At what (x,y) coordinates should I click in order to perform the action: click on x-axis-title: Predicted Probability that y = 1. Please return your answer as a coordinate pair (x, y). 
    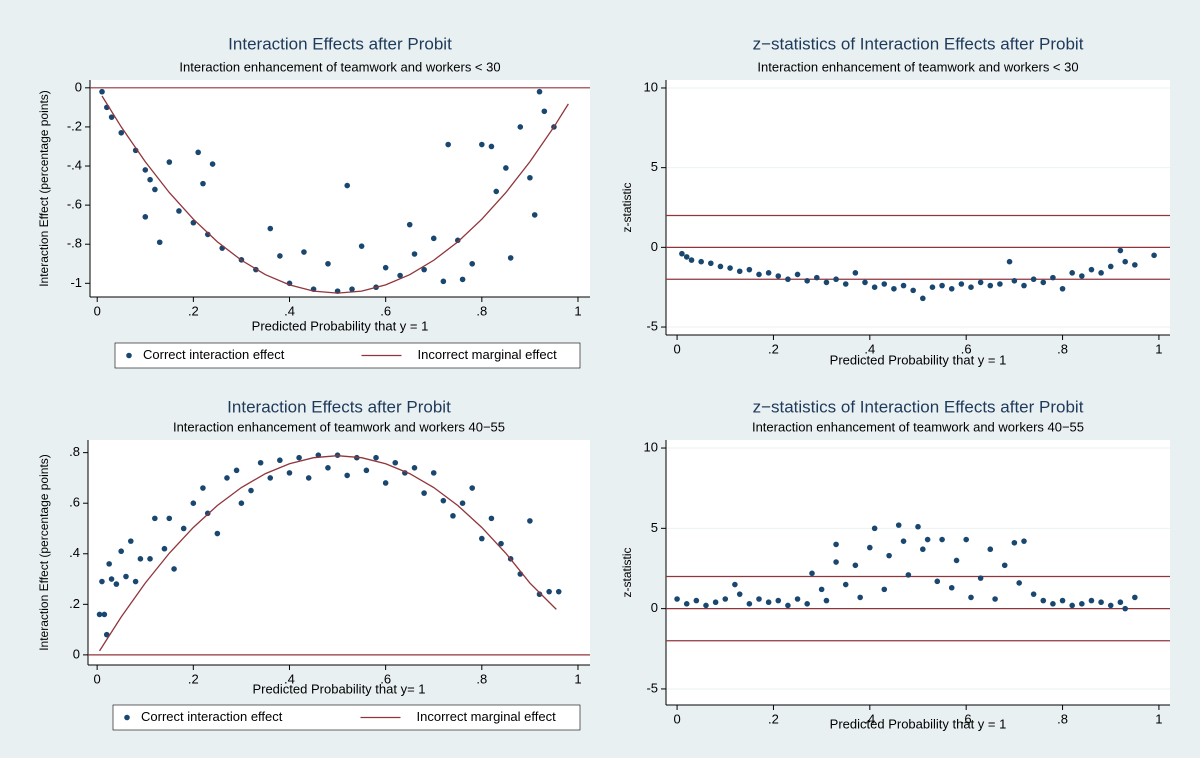
    Looking at the image, I should click on (918, 359).